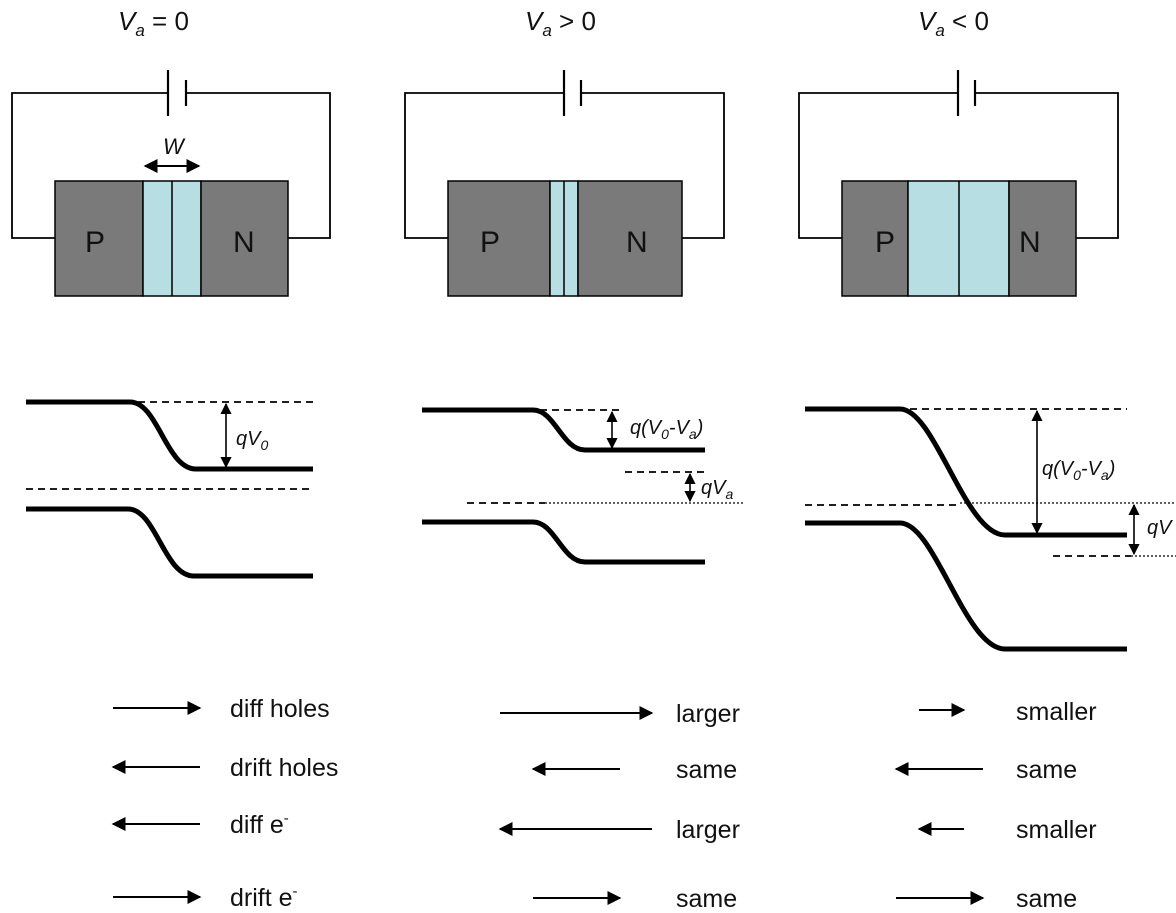 This screenshot has height=913, width=1176. What do you see at coordinates (174, 146) in the screenshot?
I see `width-label: W` at bounding box center [174, 146].